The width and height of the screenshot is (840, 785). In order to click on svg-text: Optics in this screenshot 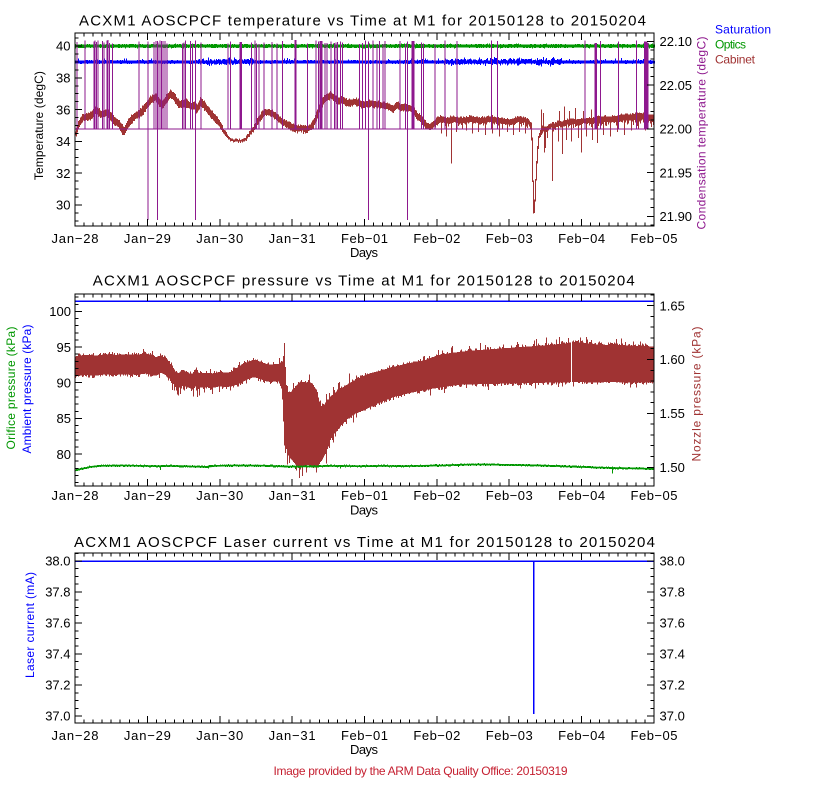, I will do `click(730, 45)`.